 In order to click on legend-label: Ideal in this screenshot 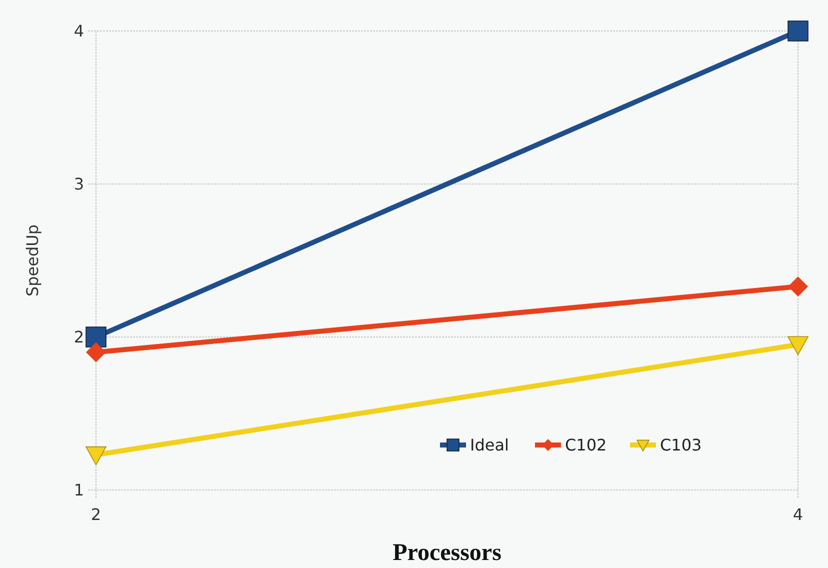, I will do `click(489, 445)`.